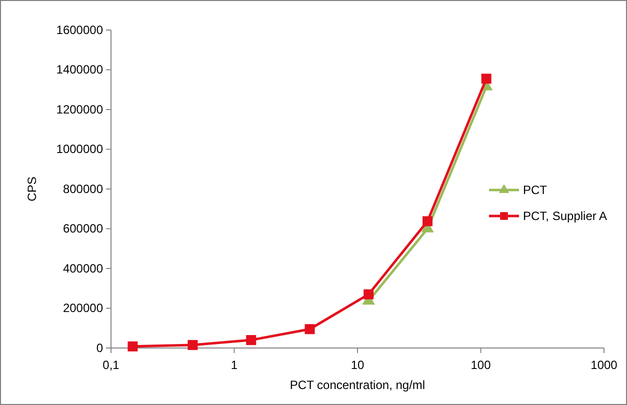 The height and width of the screenshot is (405, 627). What do you see at coordinates (357, 365) in the screenshot?
I see `x-tick-label: 10` at bounding box center [357, 365].